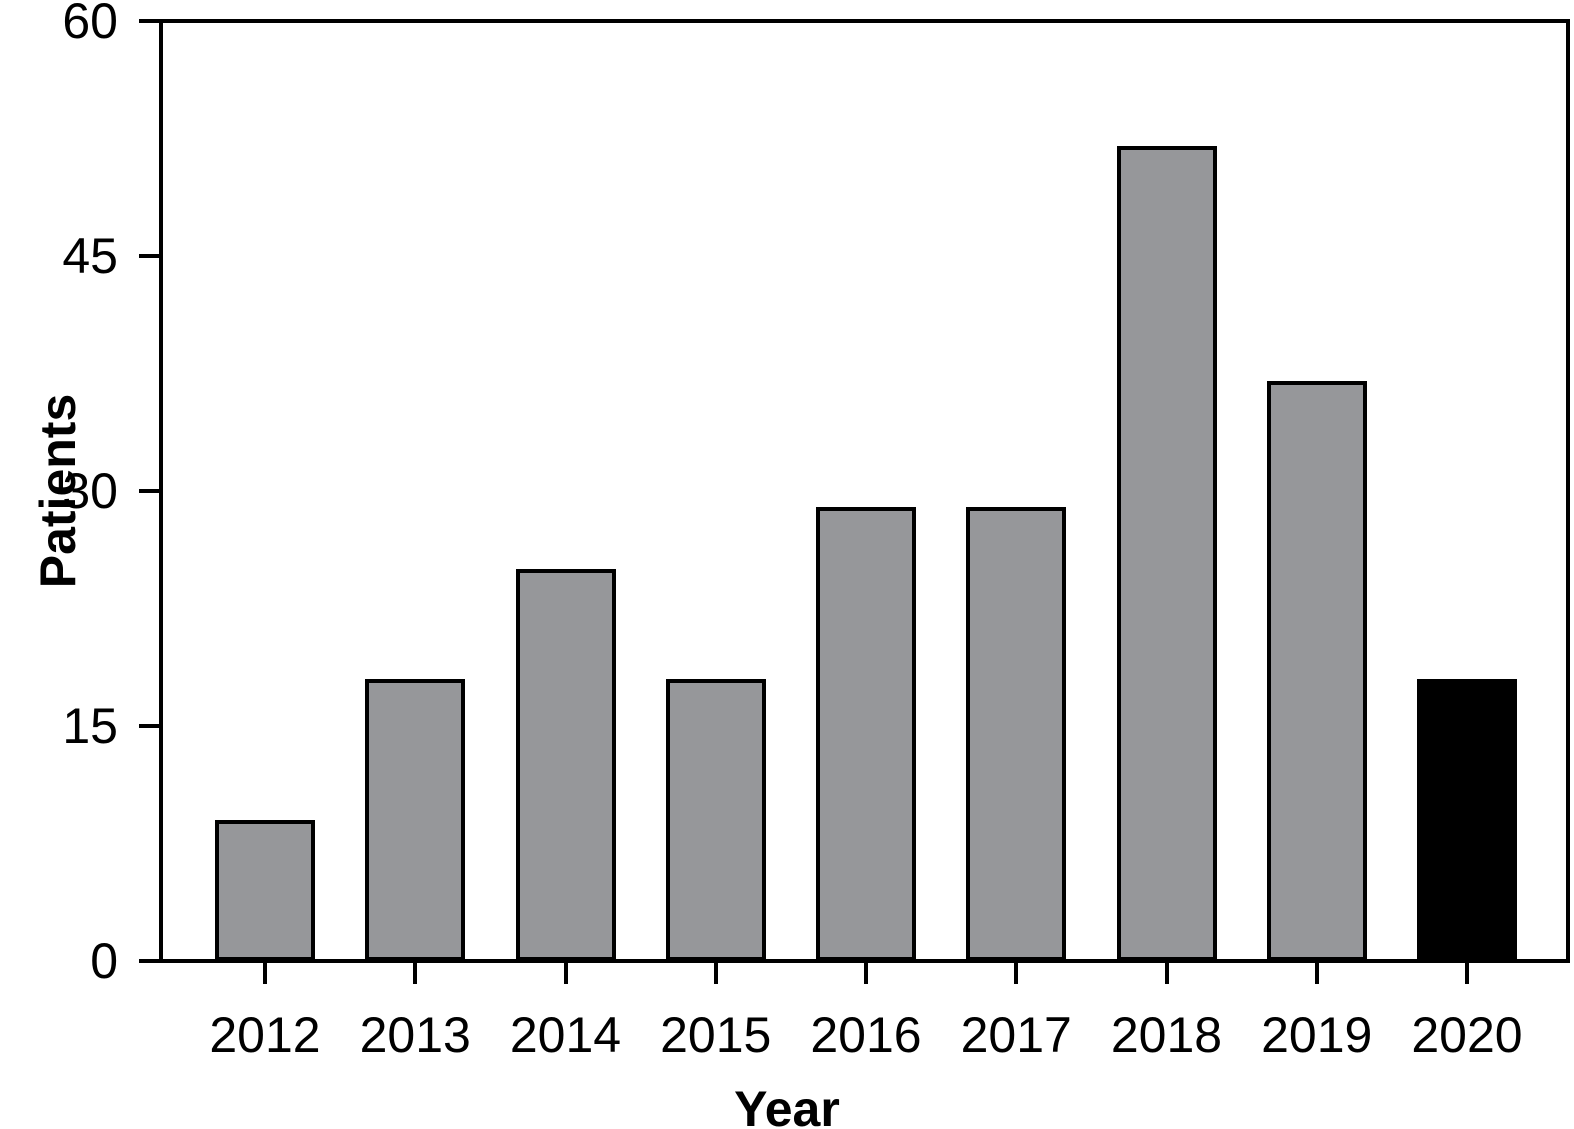 The image size is (1574, 1129). I want to click on bar-2015, so click(715, 820).